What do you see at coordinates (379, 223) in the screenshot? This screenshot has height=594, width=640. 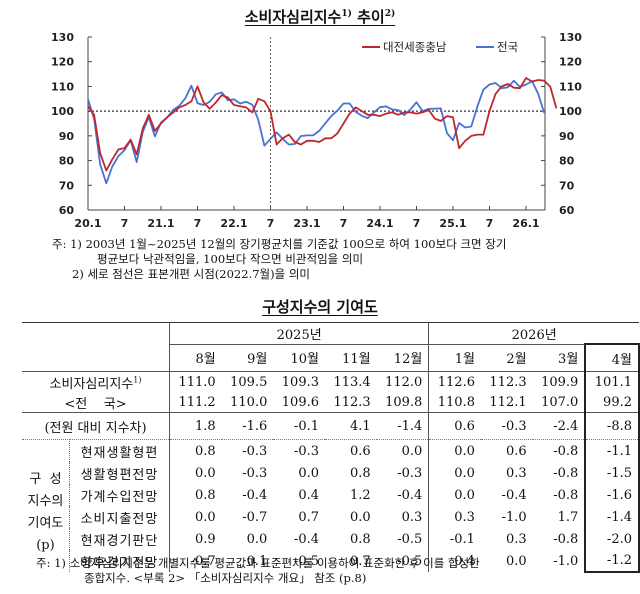 I see `x-tick-label: 24.1` at bounding box center [379, 223].